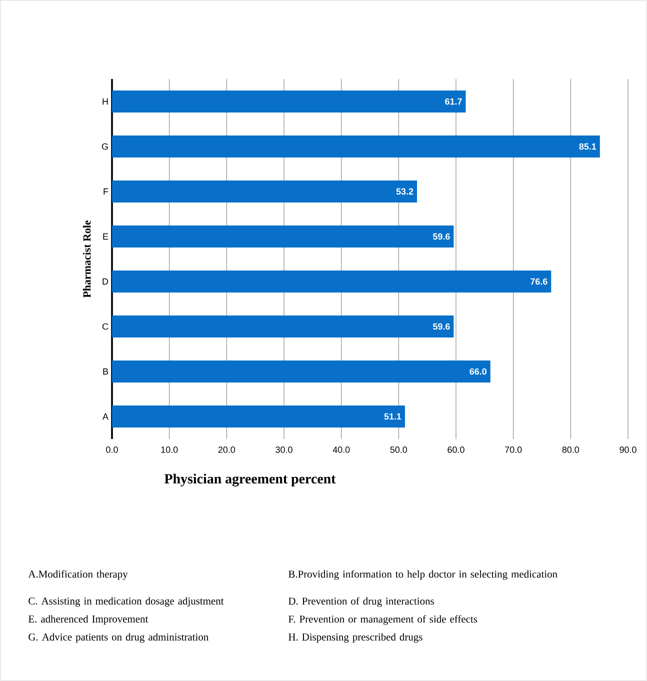 This screenshot has width=647, height=681. I want to click on text: G. Advice patients on drug administration, so click(118, 638).